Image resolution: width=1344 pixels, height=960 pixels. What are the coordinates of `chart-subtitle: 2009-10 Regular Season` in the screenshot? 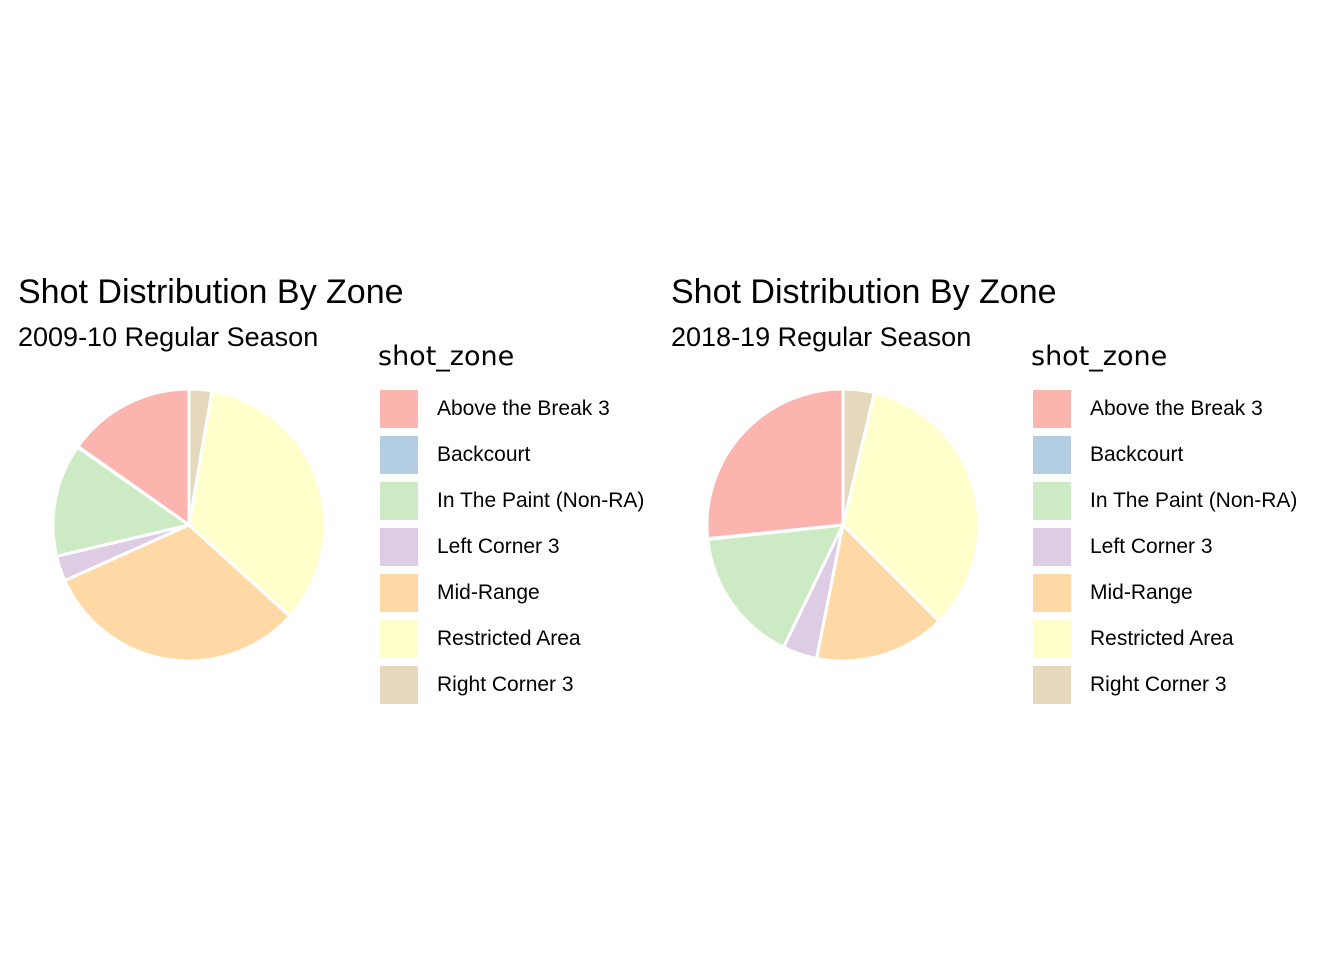 It's located at (168, 337).